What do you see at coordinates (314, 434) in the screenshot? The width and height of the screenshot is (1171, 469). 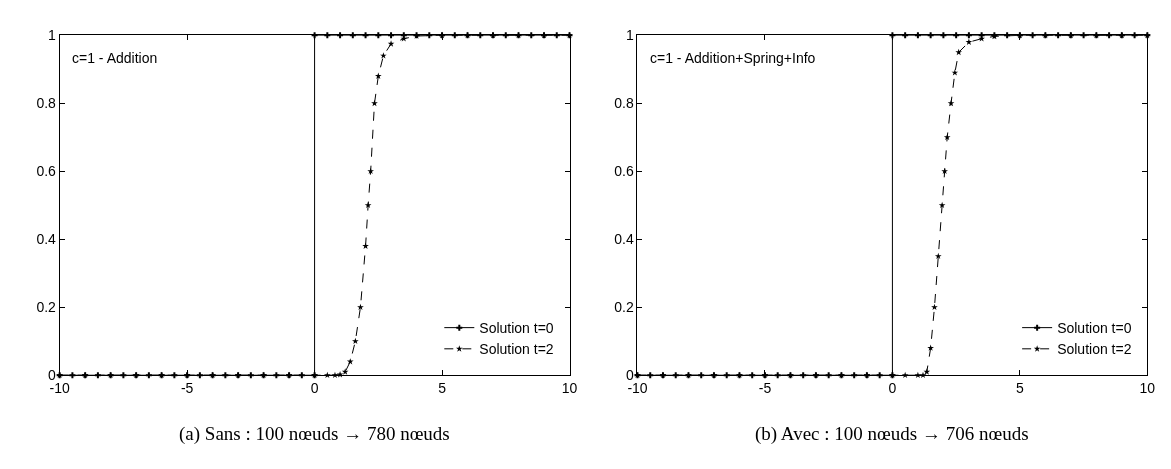 I see `text: (a) Sans : 100 nœuds → 780 nœuds` at bounding box center [314, 434].